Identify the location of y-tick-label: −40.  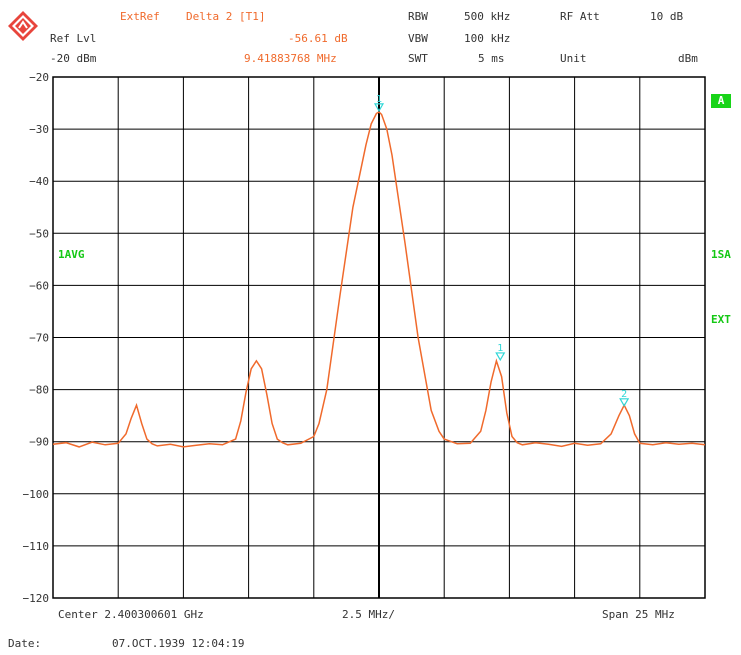
(39, 181).